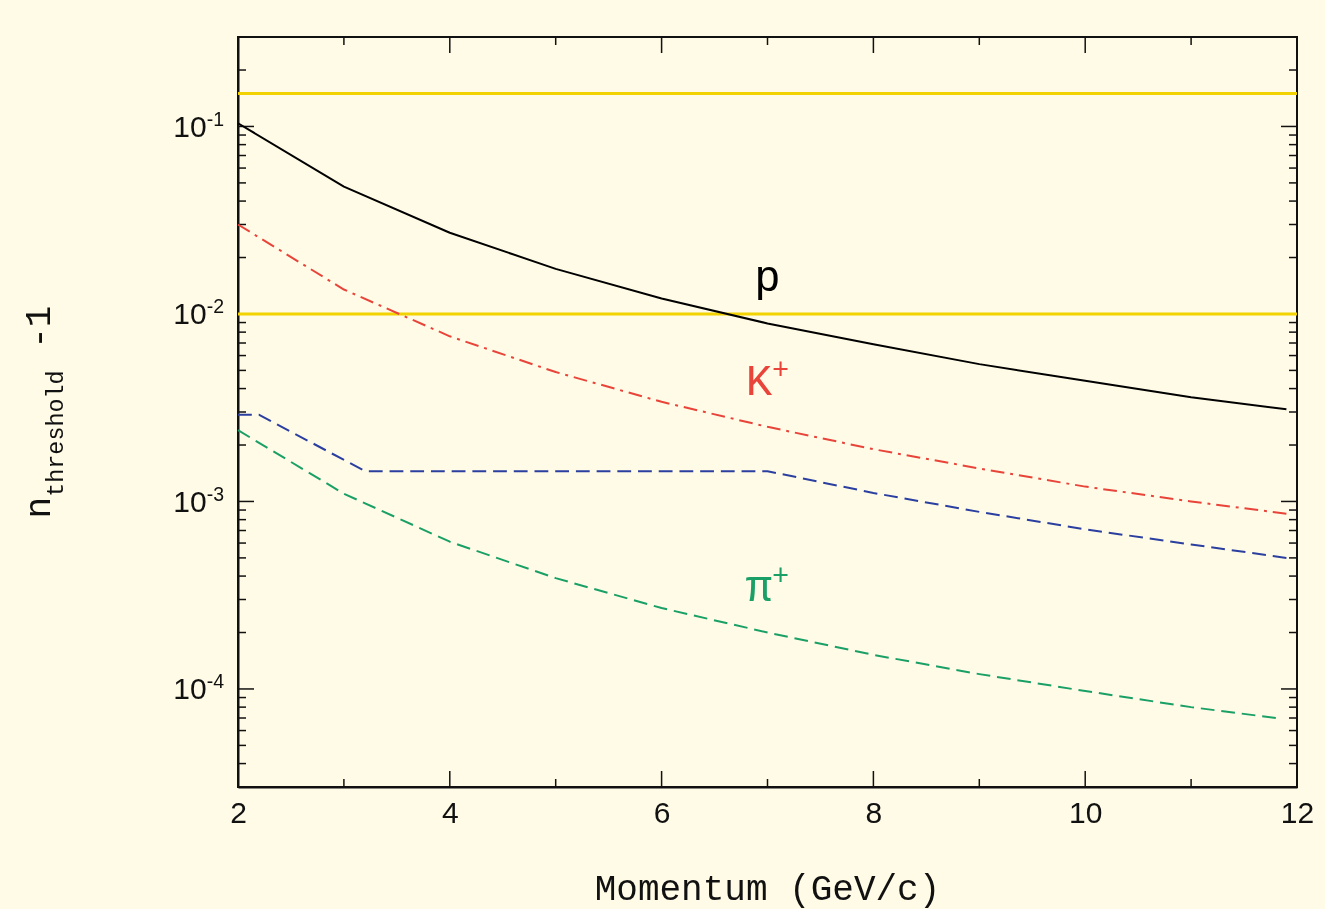  What do you see at coordinates (662, 812) in the screenshot?
I see `x-tick-label: 6` at bounding box center [662, 812].